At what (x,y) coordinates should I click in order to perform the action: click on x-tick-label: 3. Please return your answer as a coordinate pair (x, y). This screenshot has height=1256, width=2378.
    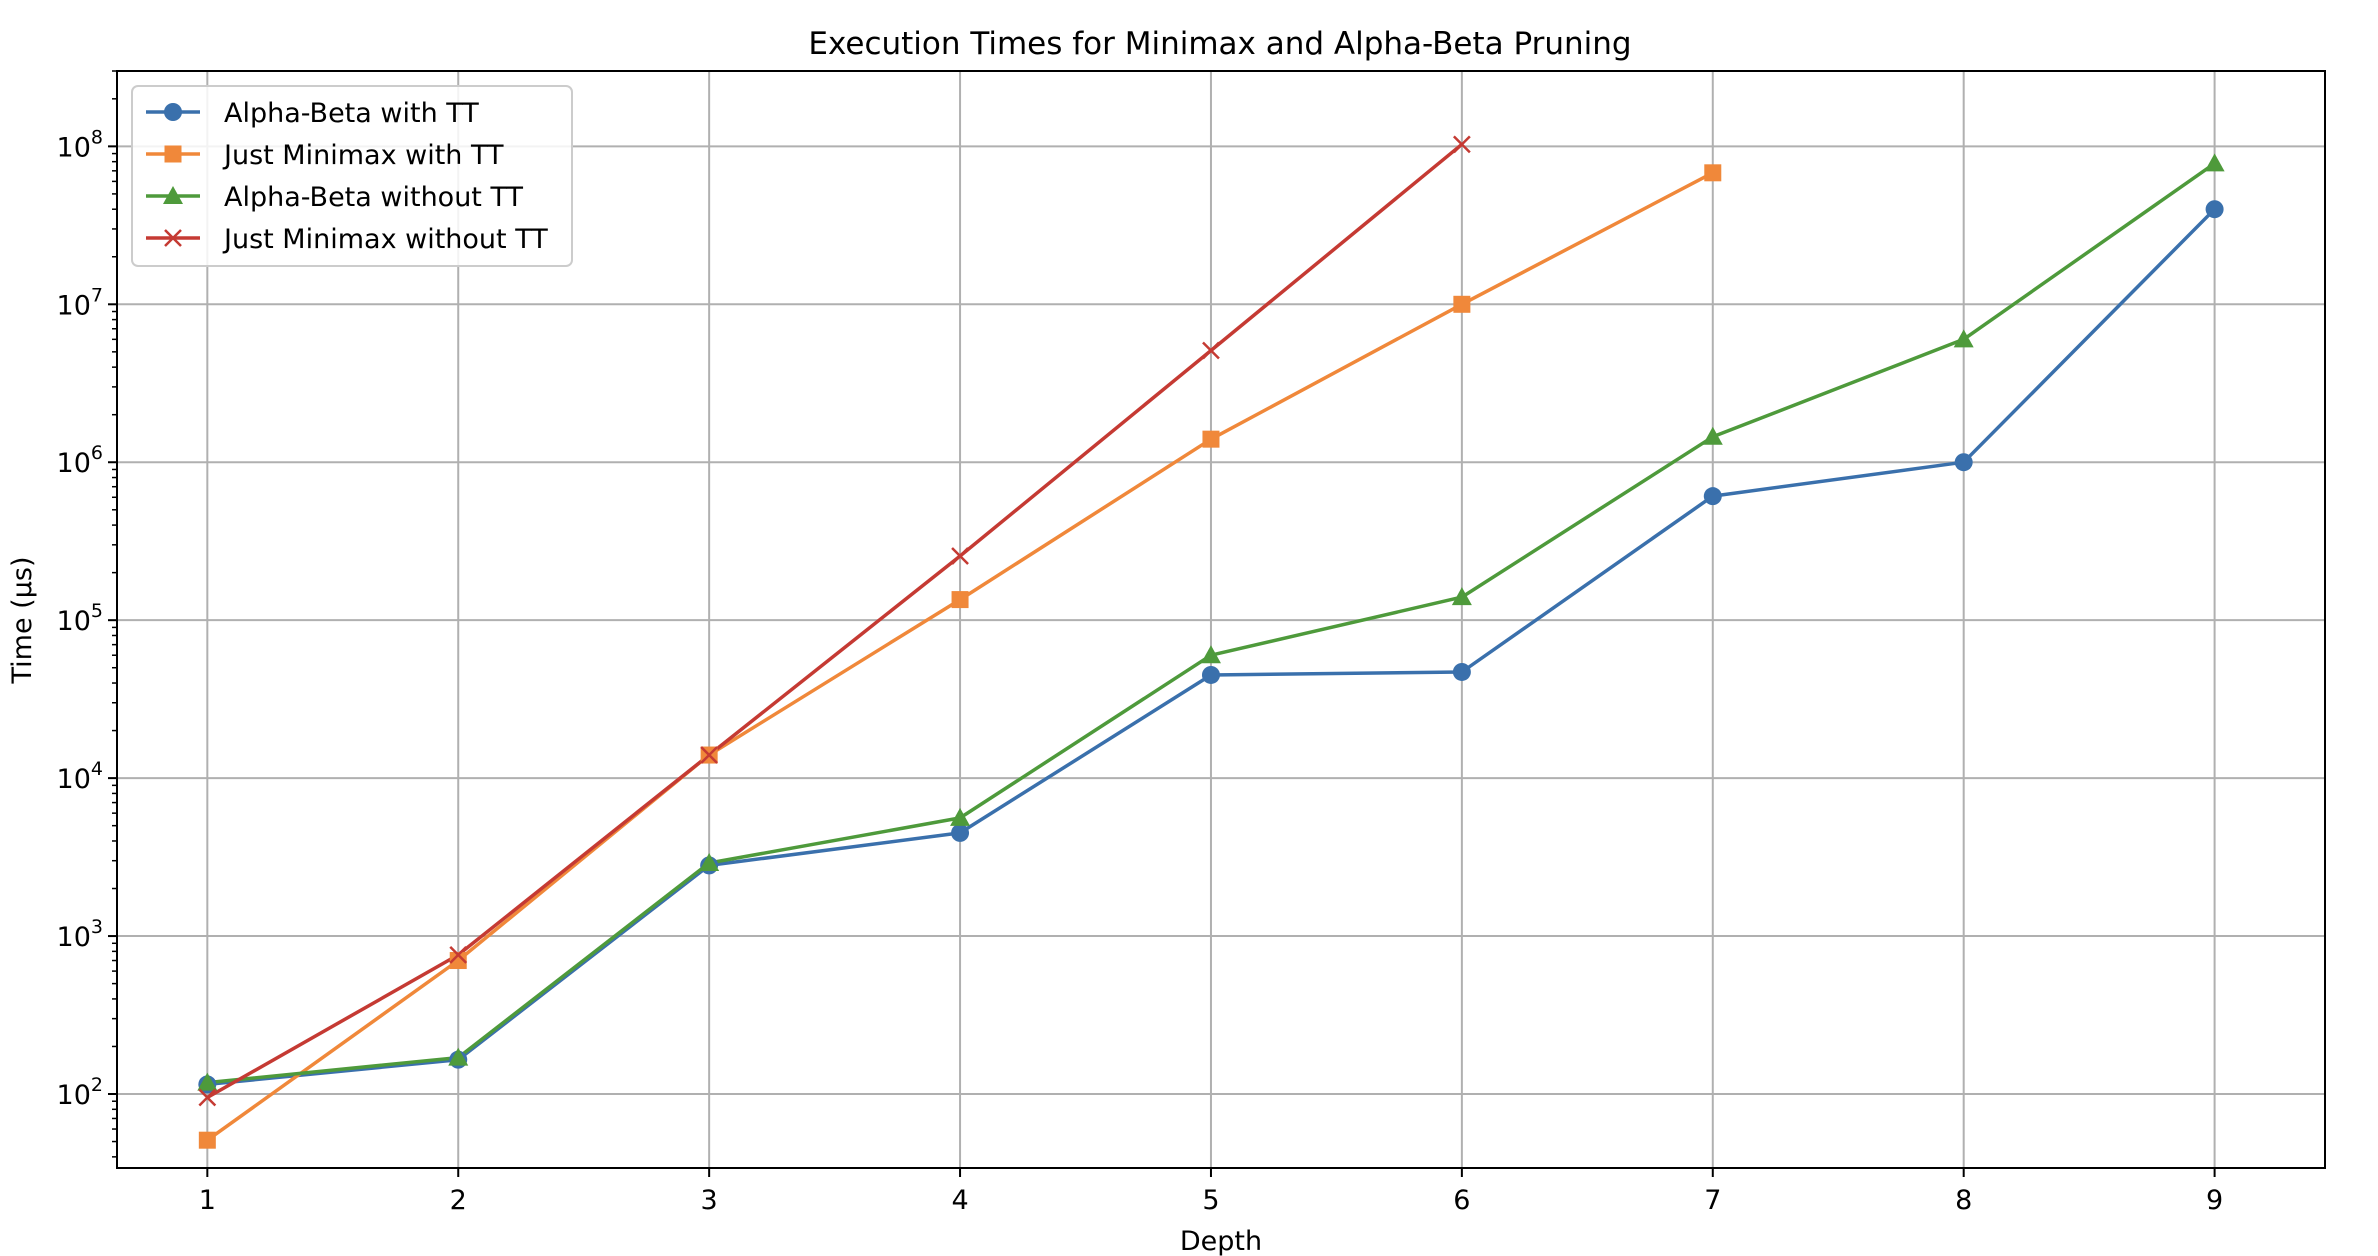
    Looking at the image, I should click on (709, 1200).